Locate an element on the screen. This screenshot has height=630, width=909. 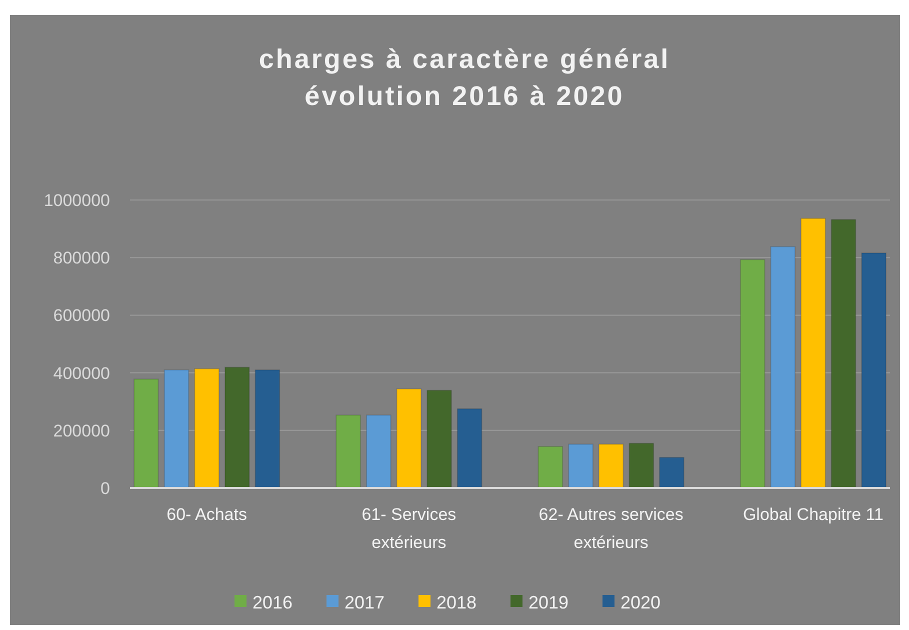
x-tick-label: Global Chapitre 11 is located at coordinates (813, 514).